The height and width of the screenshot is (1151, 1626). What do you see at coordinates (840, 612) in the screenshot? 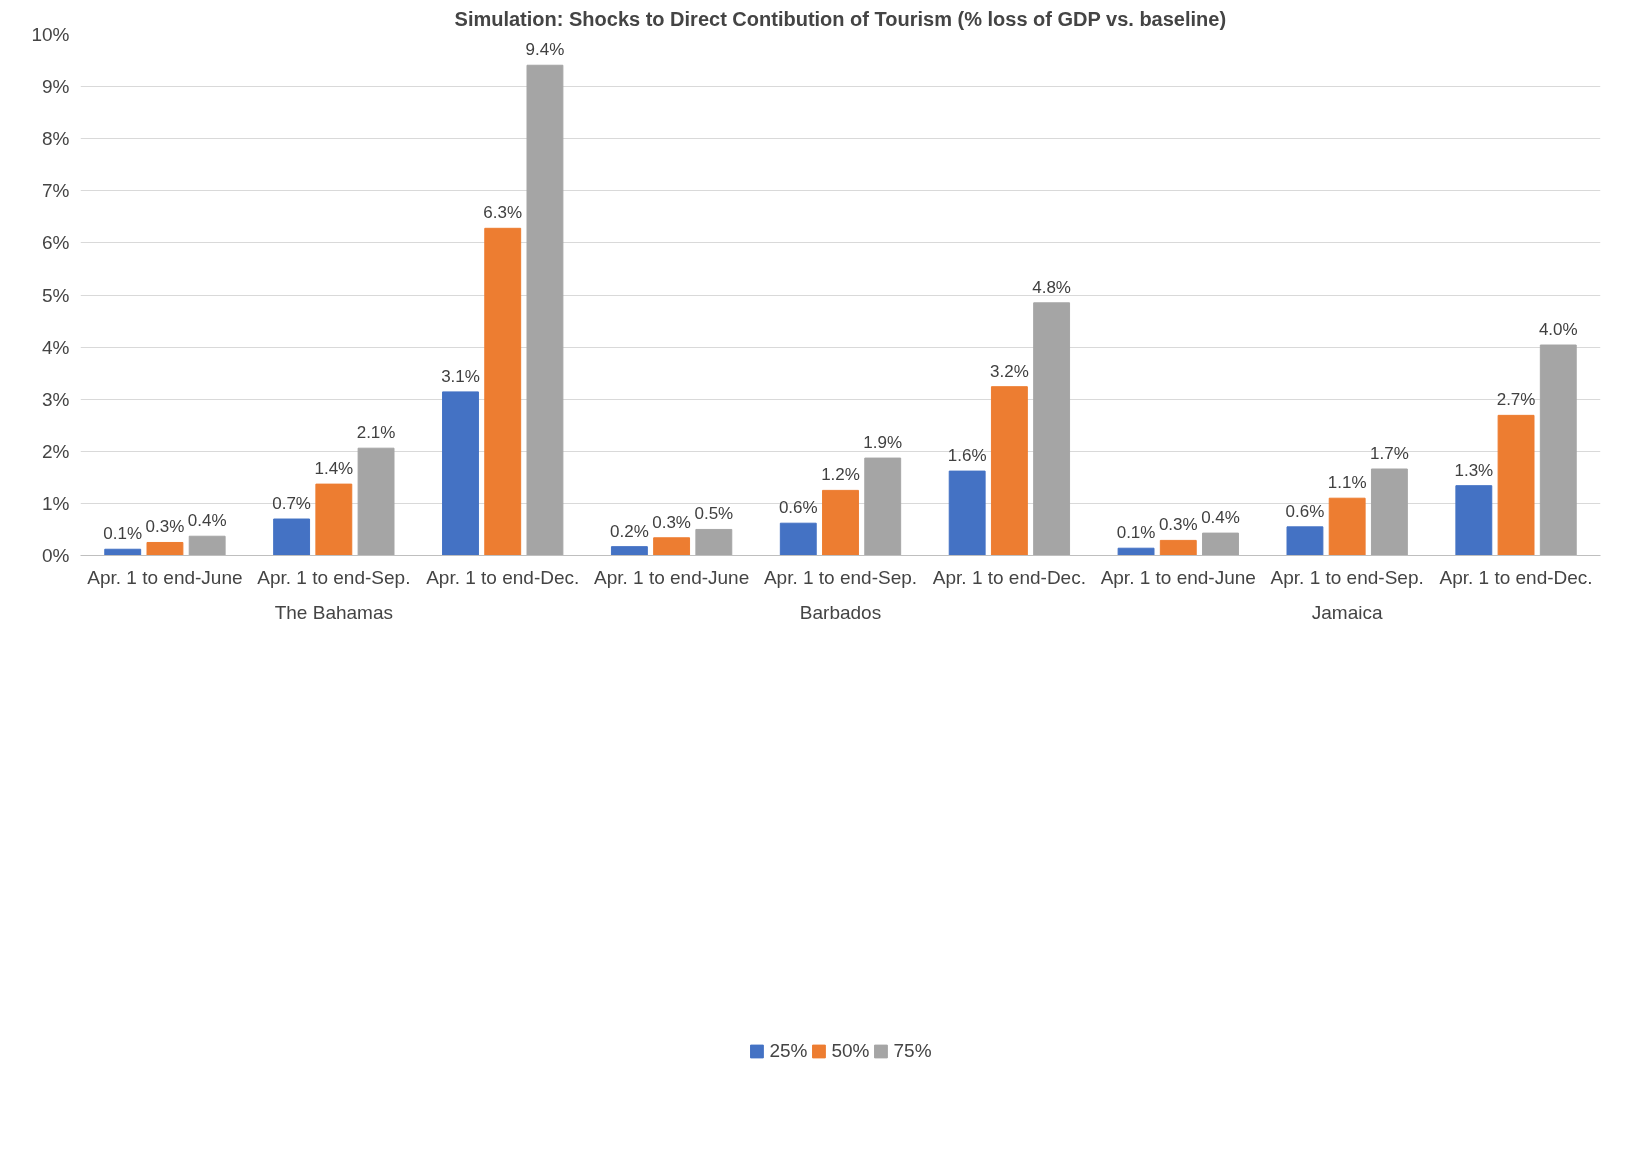
I see `text: Barbados` at bounding box center [840, 612].